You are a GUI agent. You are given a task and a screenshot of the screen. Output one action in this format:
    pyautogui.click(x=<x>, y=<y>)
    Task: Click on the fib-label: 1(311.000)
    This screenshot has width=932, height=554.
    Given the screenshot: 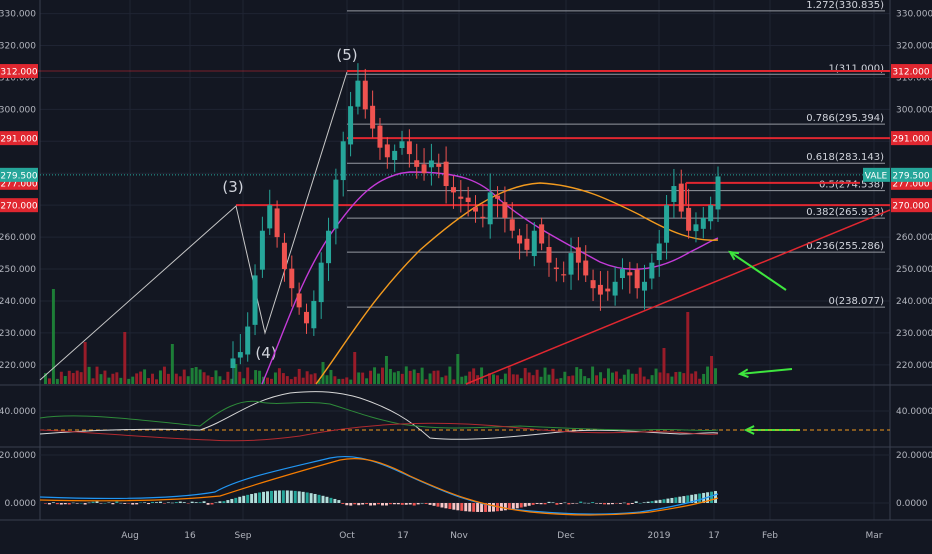 What is the action you would take?
    pyautogui.click(x=856, y=68)
    